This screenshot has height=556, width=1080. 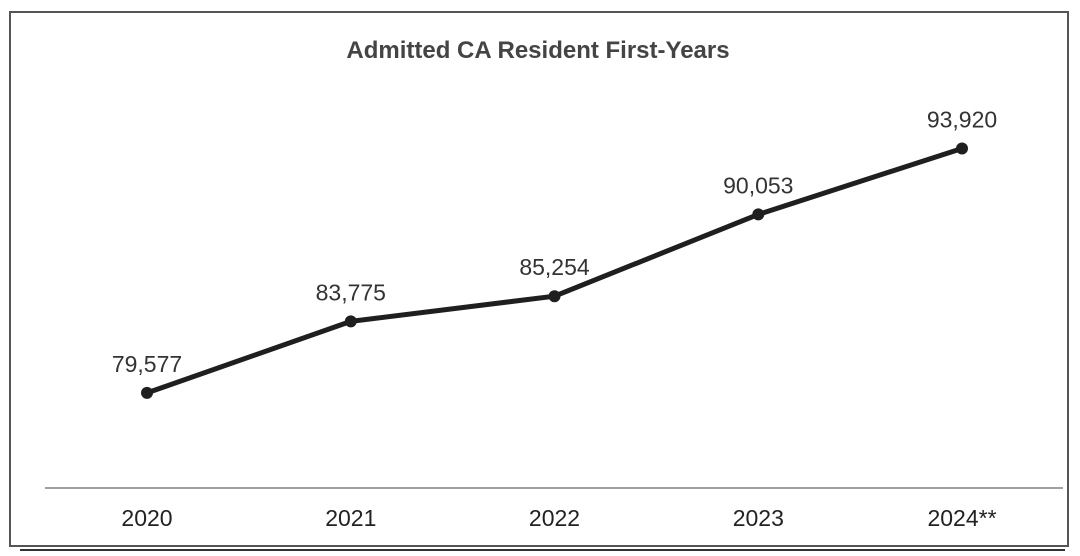 I want to click on x-tick-label-2022: 2022, so click(x=554, y=518).